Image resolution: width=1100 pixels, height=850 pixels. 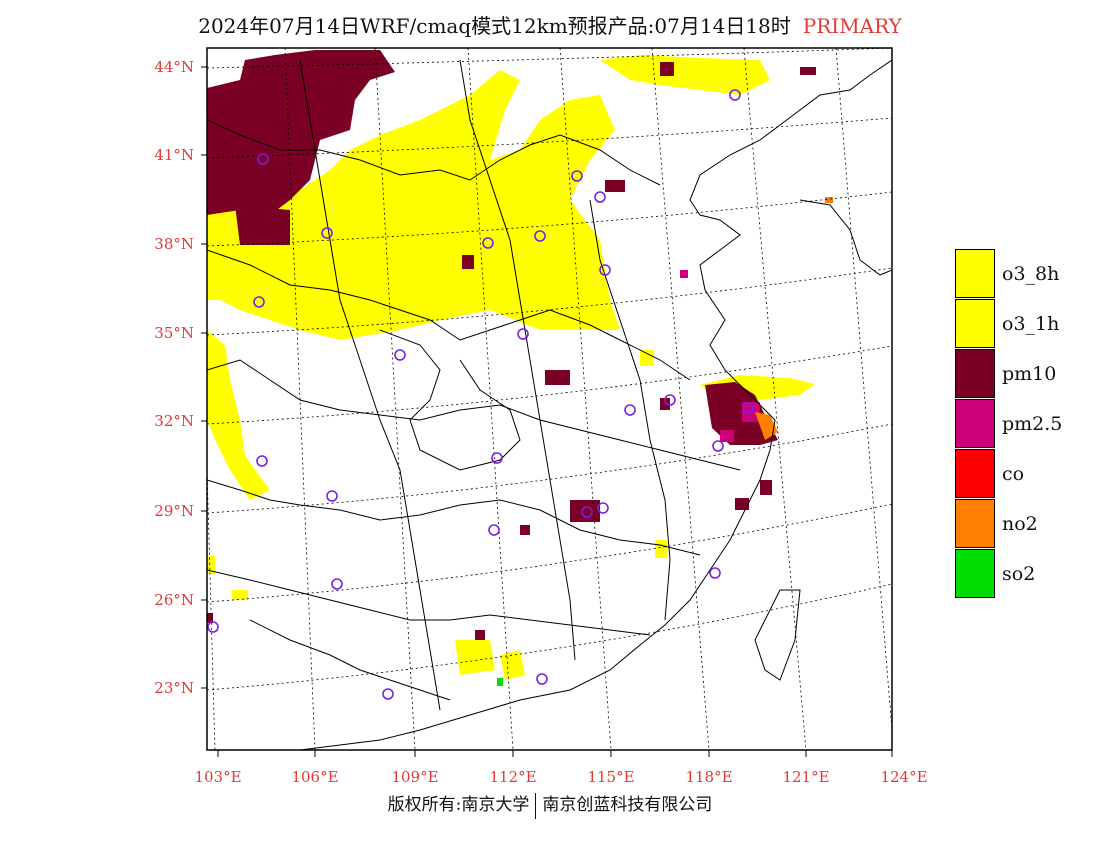 What do you see at coordinates (174, 244) in the screenshot?
I see `lat-label: 38°N` at bounding box center [174, 244].